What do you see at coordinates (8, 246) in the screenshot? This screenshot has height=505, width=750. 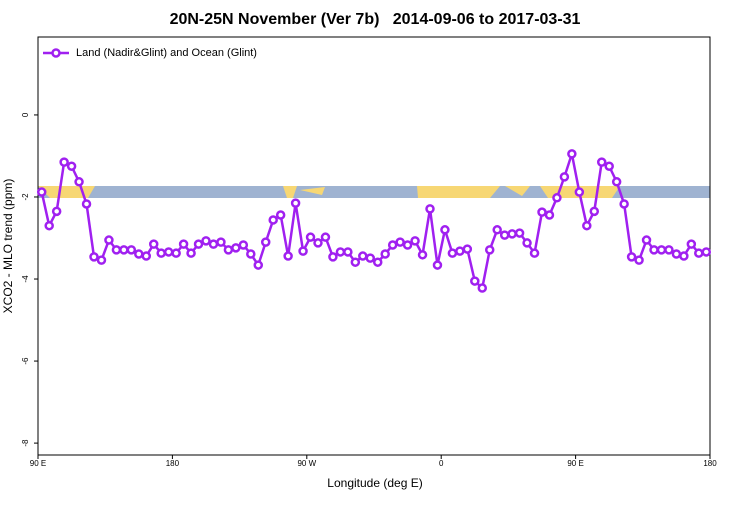 I see `y-axis-label: XCO2 - MLO trend (ppm)` at bounding box center [8, 246].